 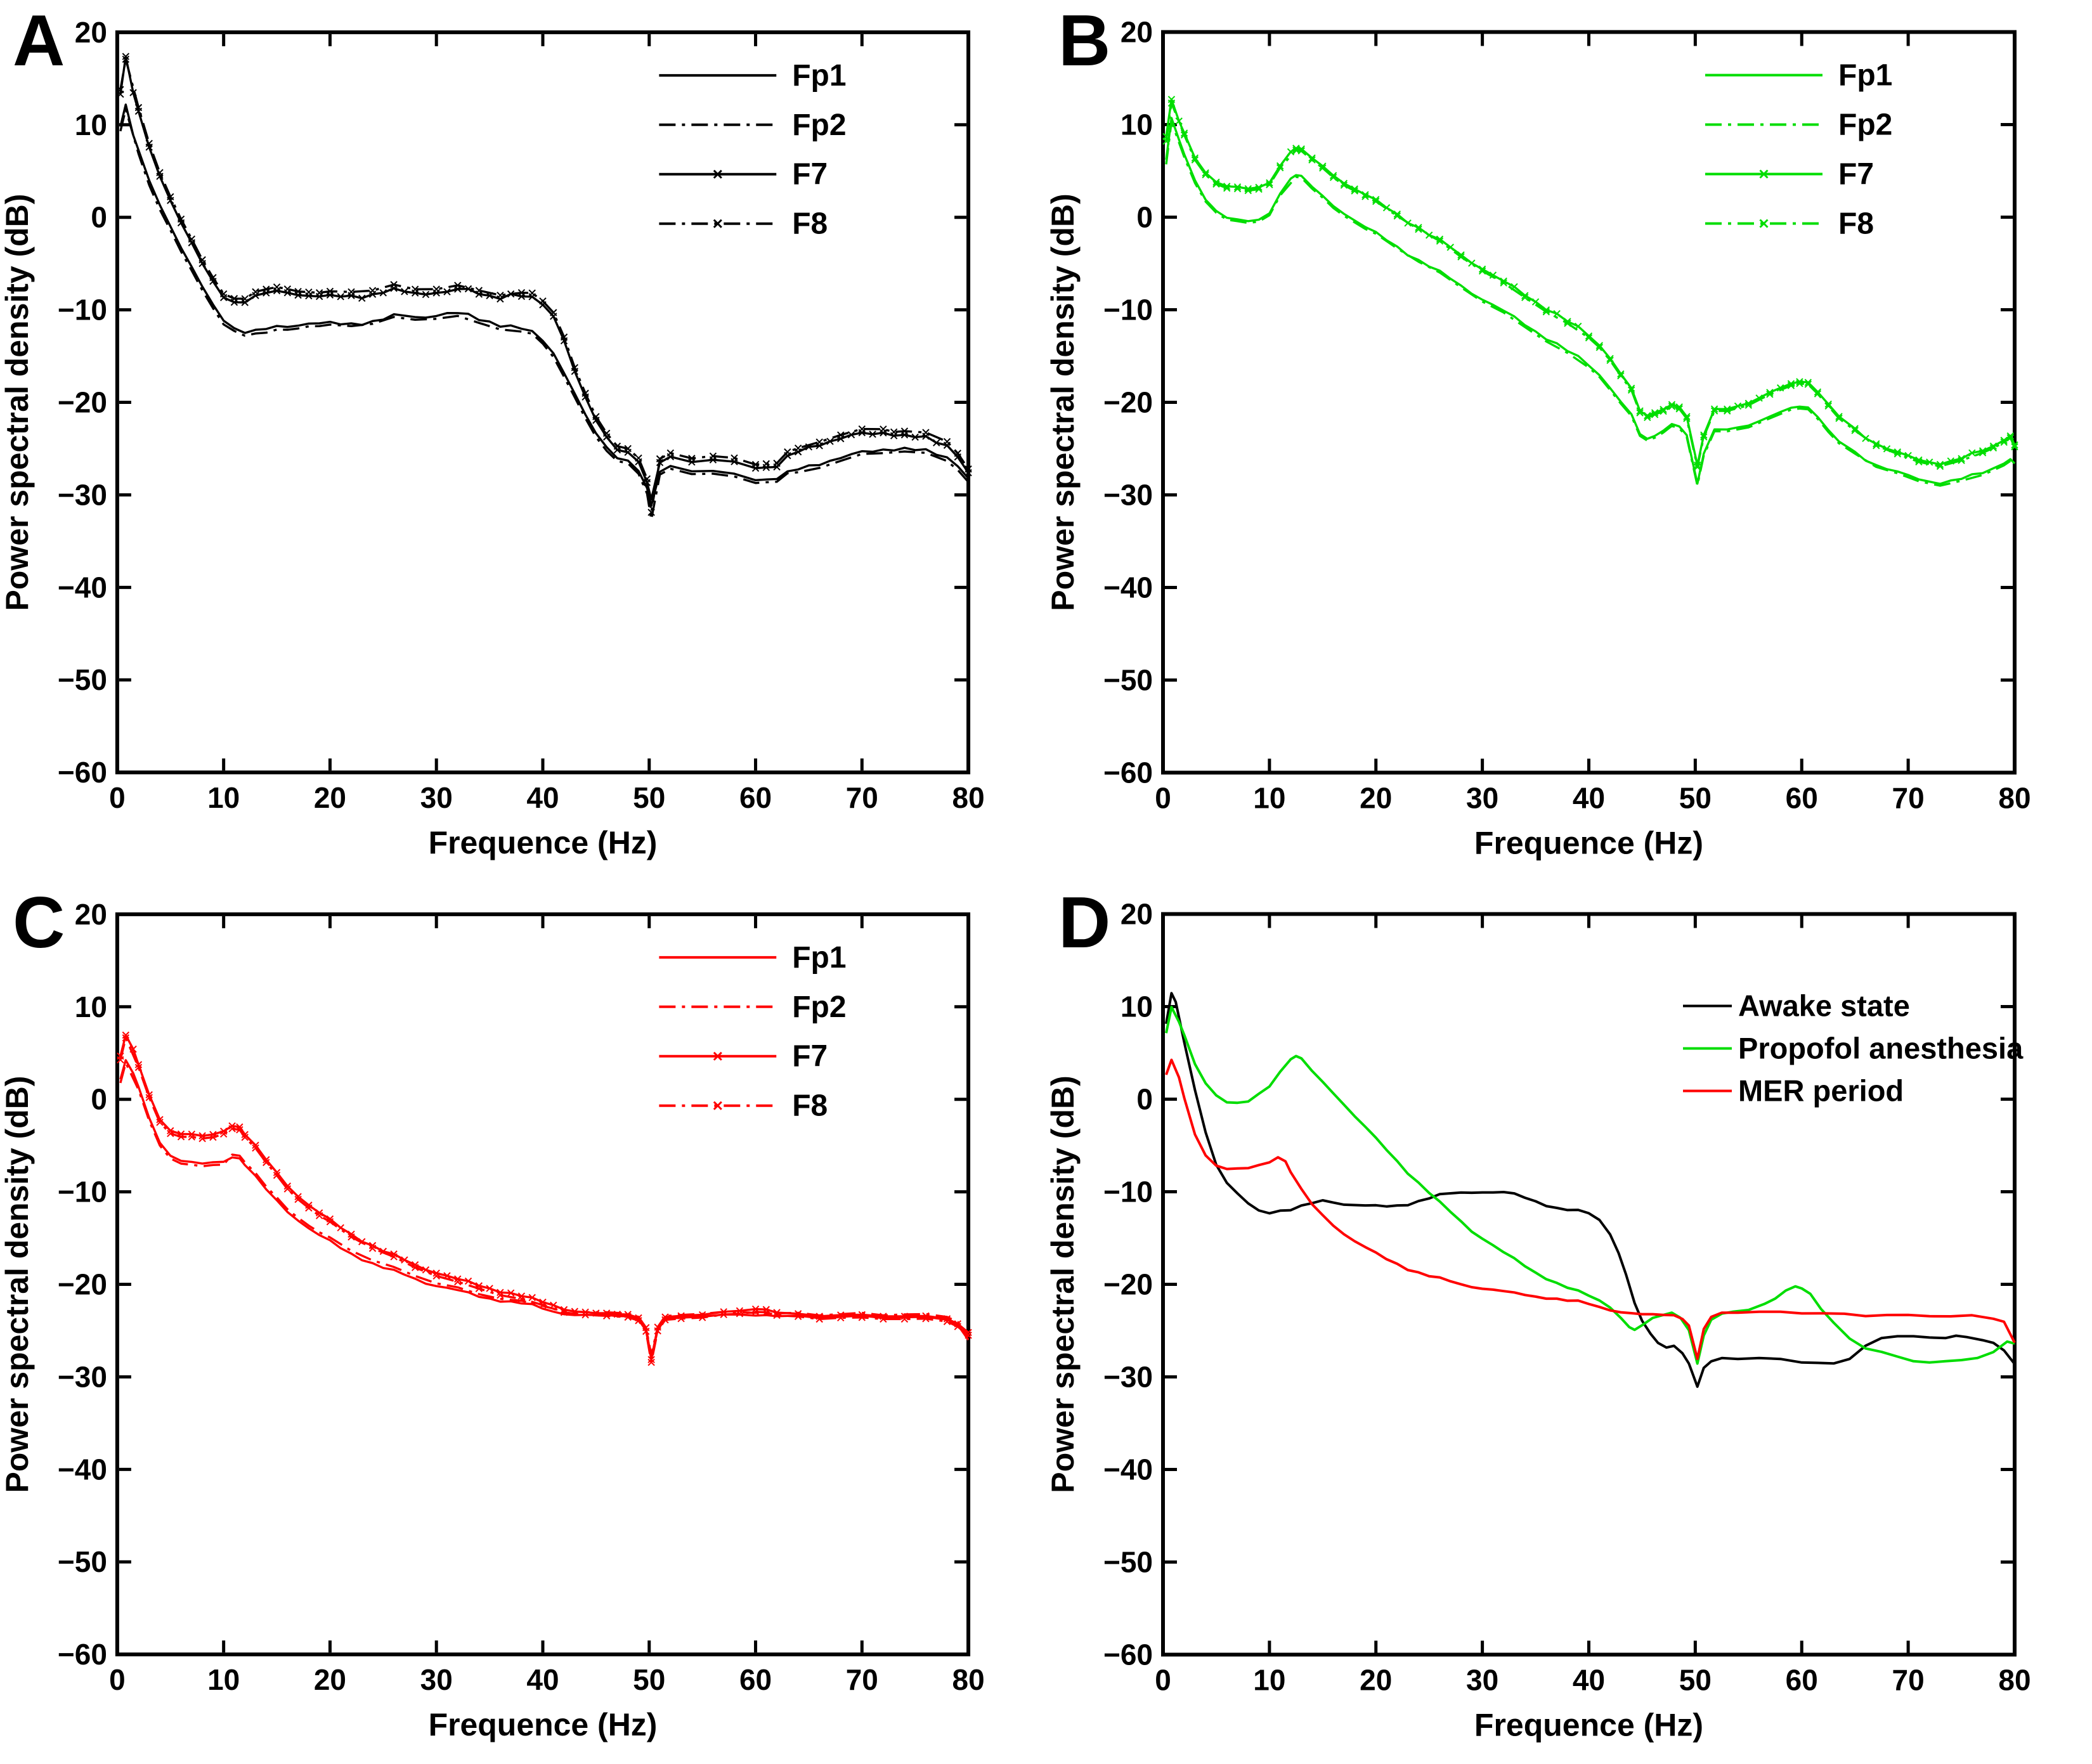 What do you see at coordinates (39, 41) in the screenshot?
I see `panel-A-letter: A` at bounding box center [39, 41].